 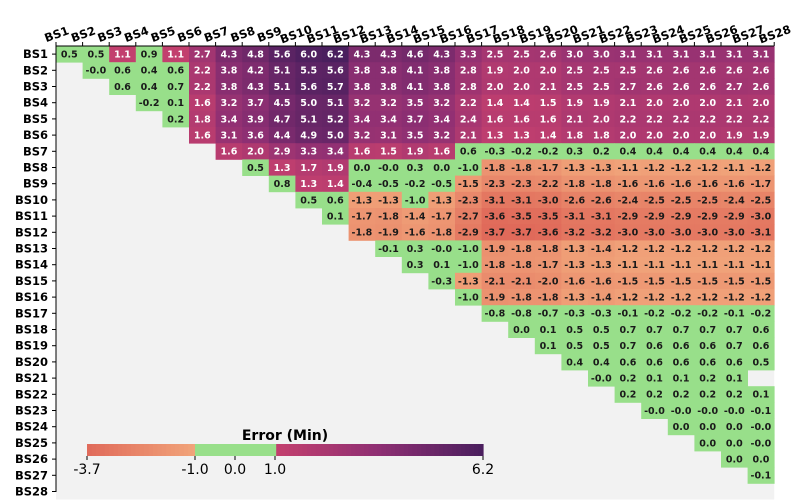 What do you see at coordinates (243, 34) in the screenshot?
I see `column-label: BS8` at bounding box center [243, 34].